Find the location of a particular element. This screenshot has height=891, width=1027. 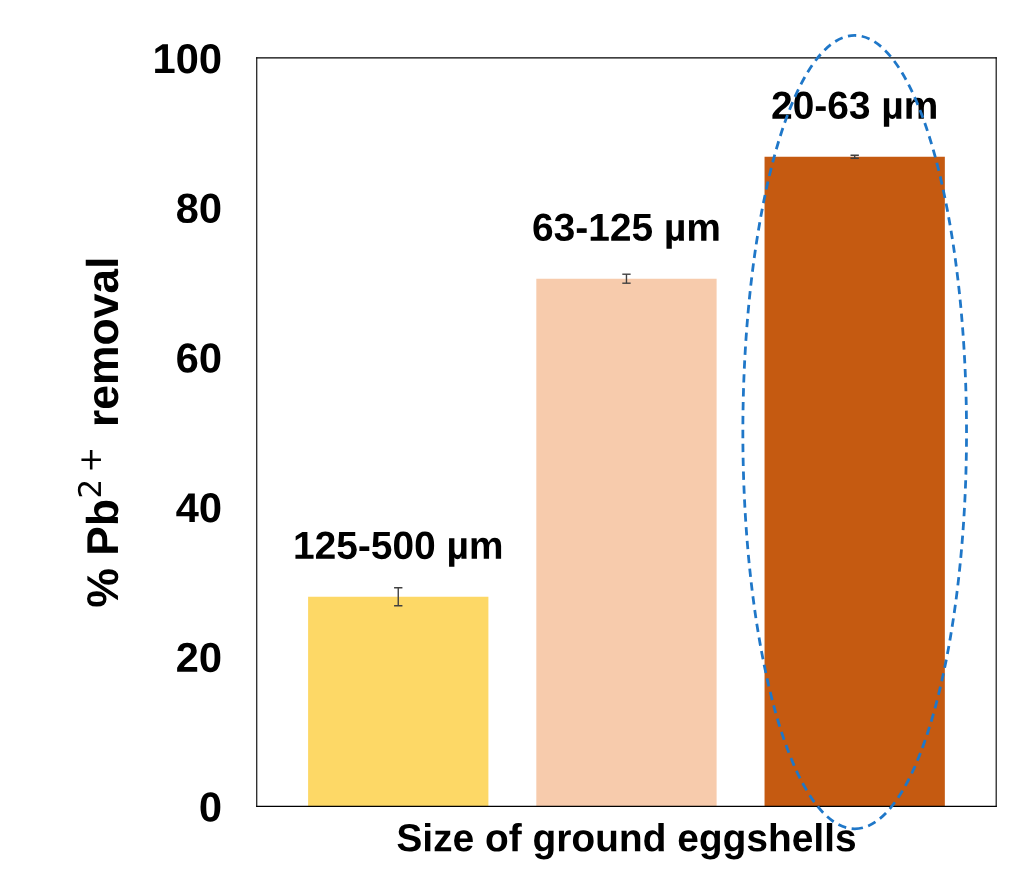

y-tick-label: 0 is located at coordinates (210, 807).